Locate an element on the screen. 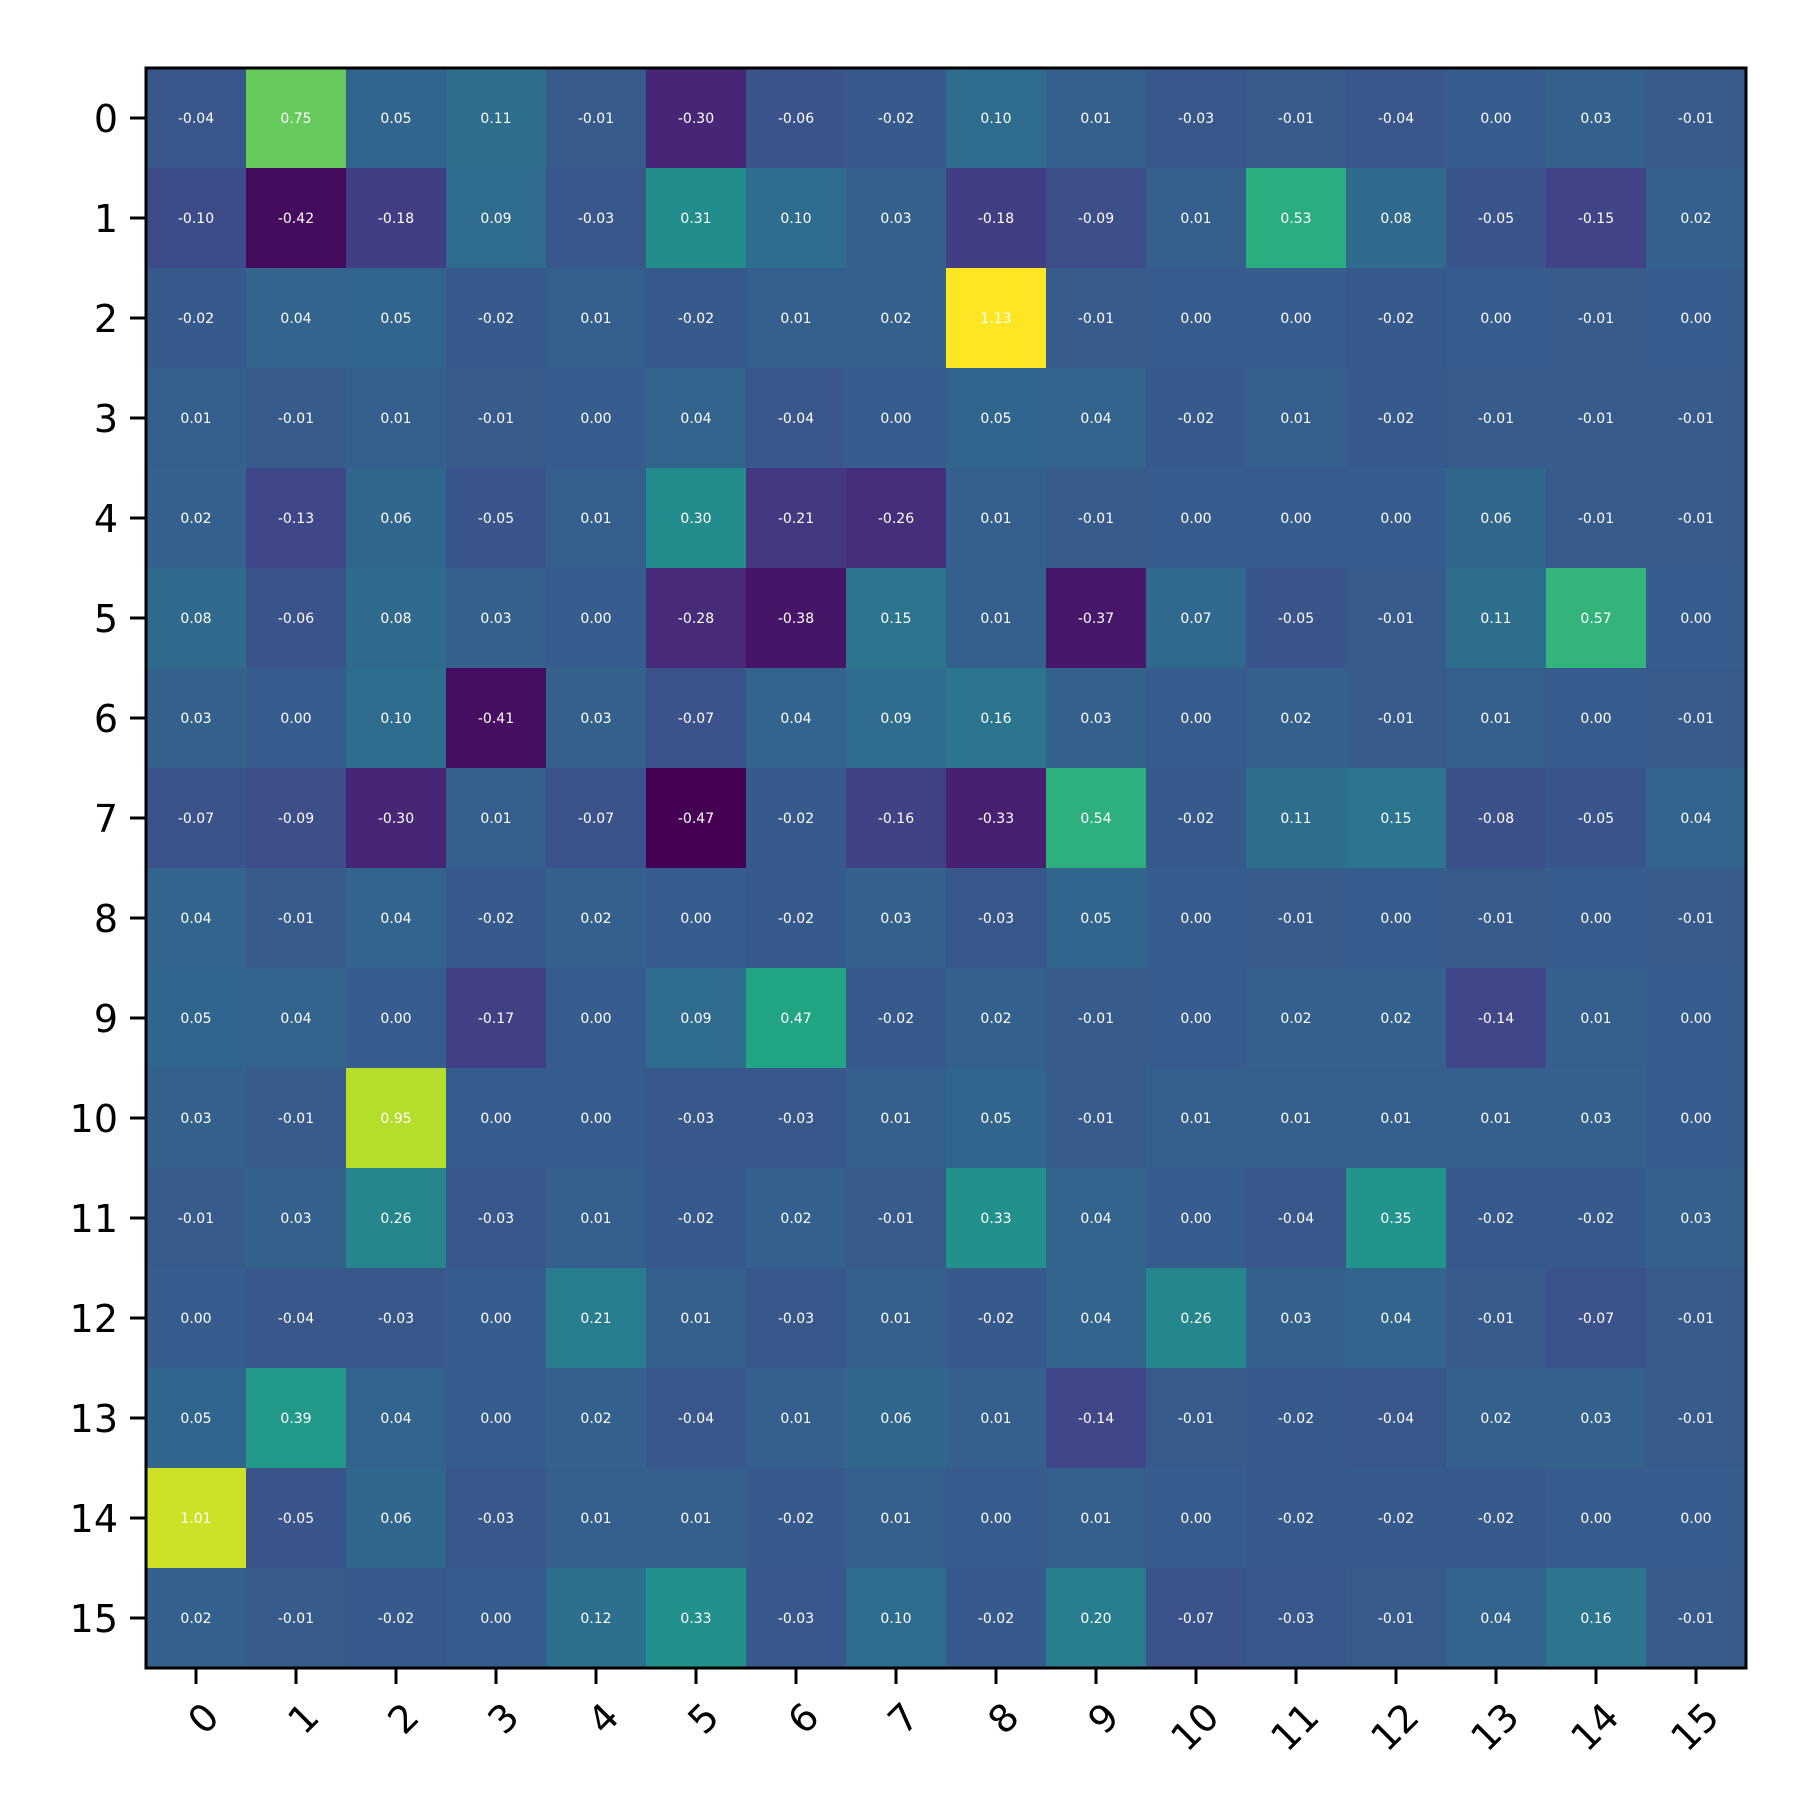 This screenshot has width=1800, height=1800. cell-value-label: 0.05 is located at coordinates (995, 419).